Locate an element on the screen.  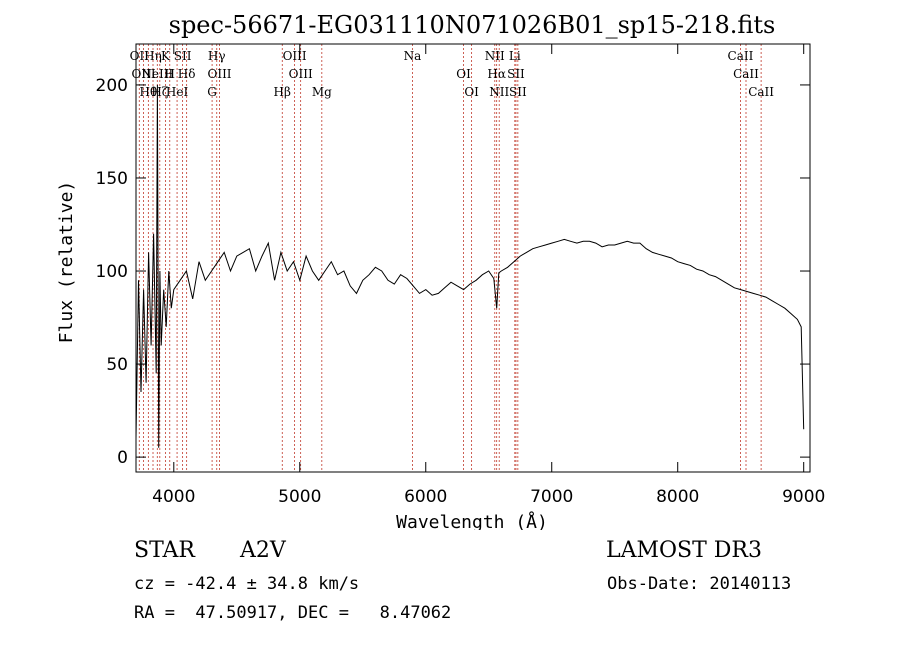
line-label-li: Li is located at coordinates (515, 56).